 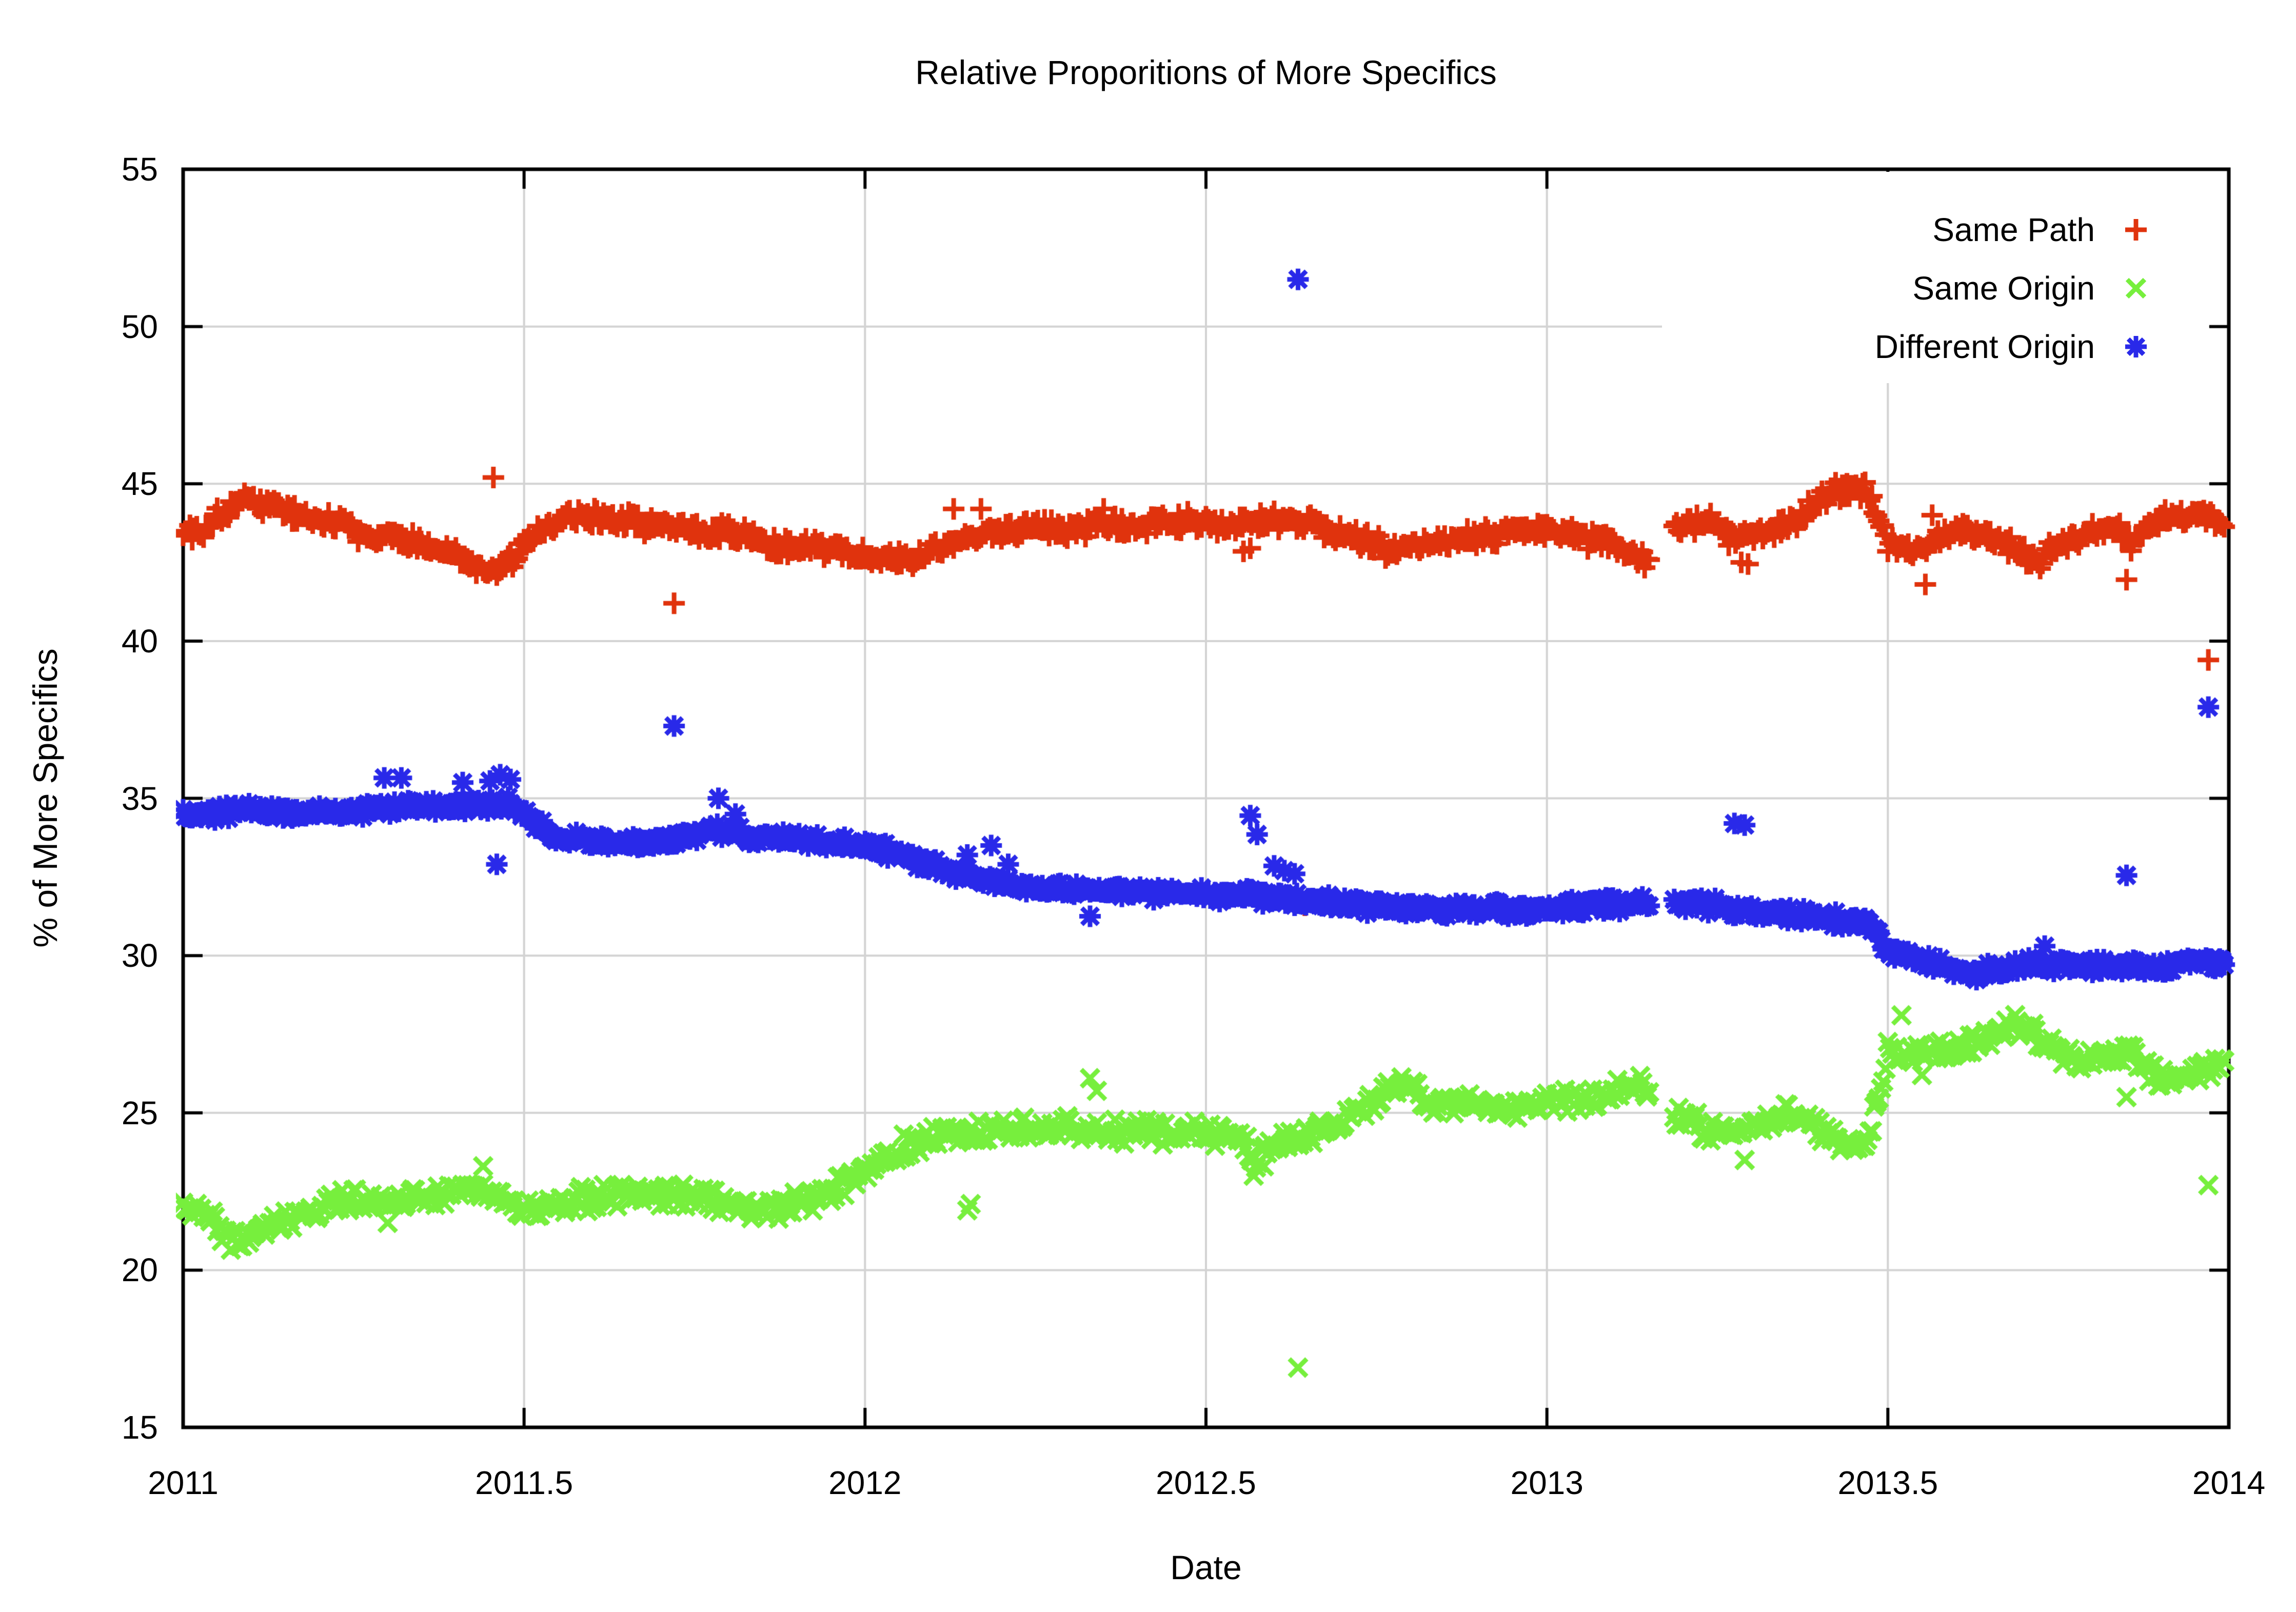 What do you see at coordinates (1206, 1567) in the screenshot?
I see `x-axis-label: Date` at bounding box center [1206, 1567].